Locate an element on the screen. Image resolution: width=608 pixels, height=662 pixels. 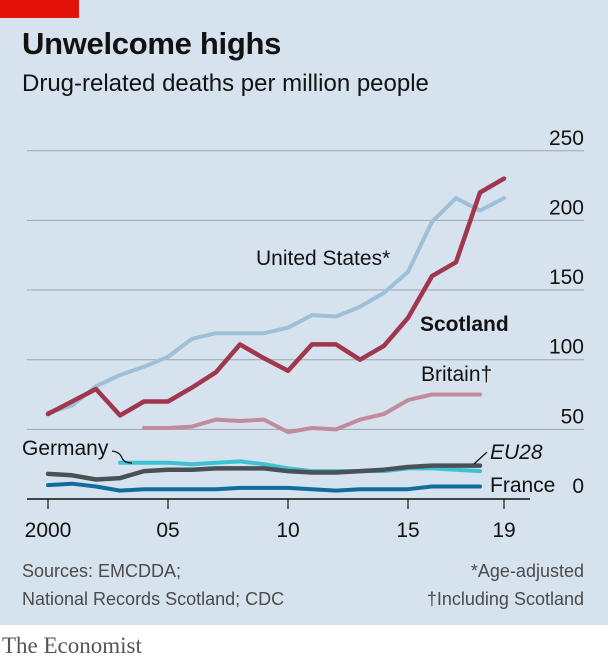
series-line-france is located at coordinates (264, 487).